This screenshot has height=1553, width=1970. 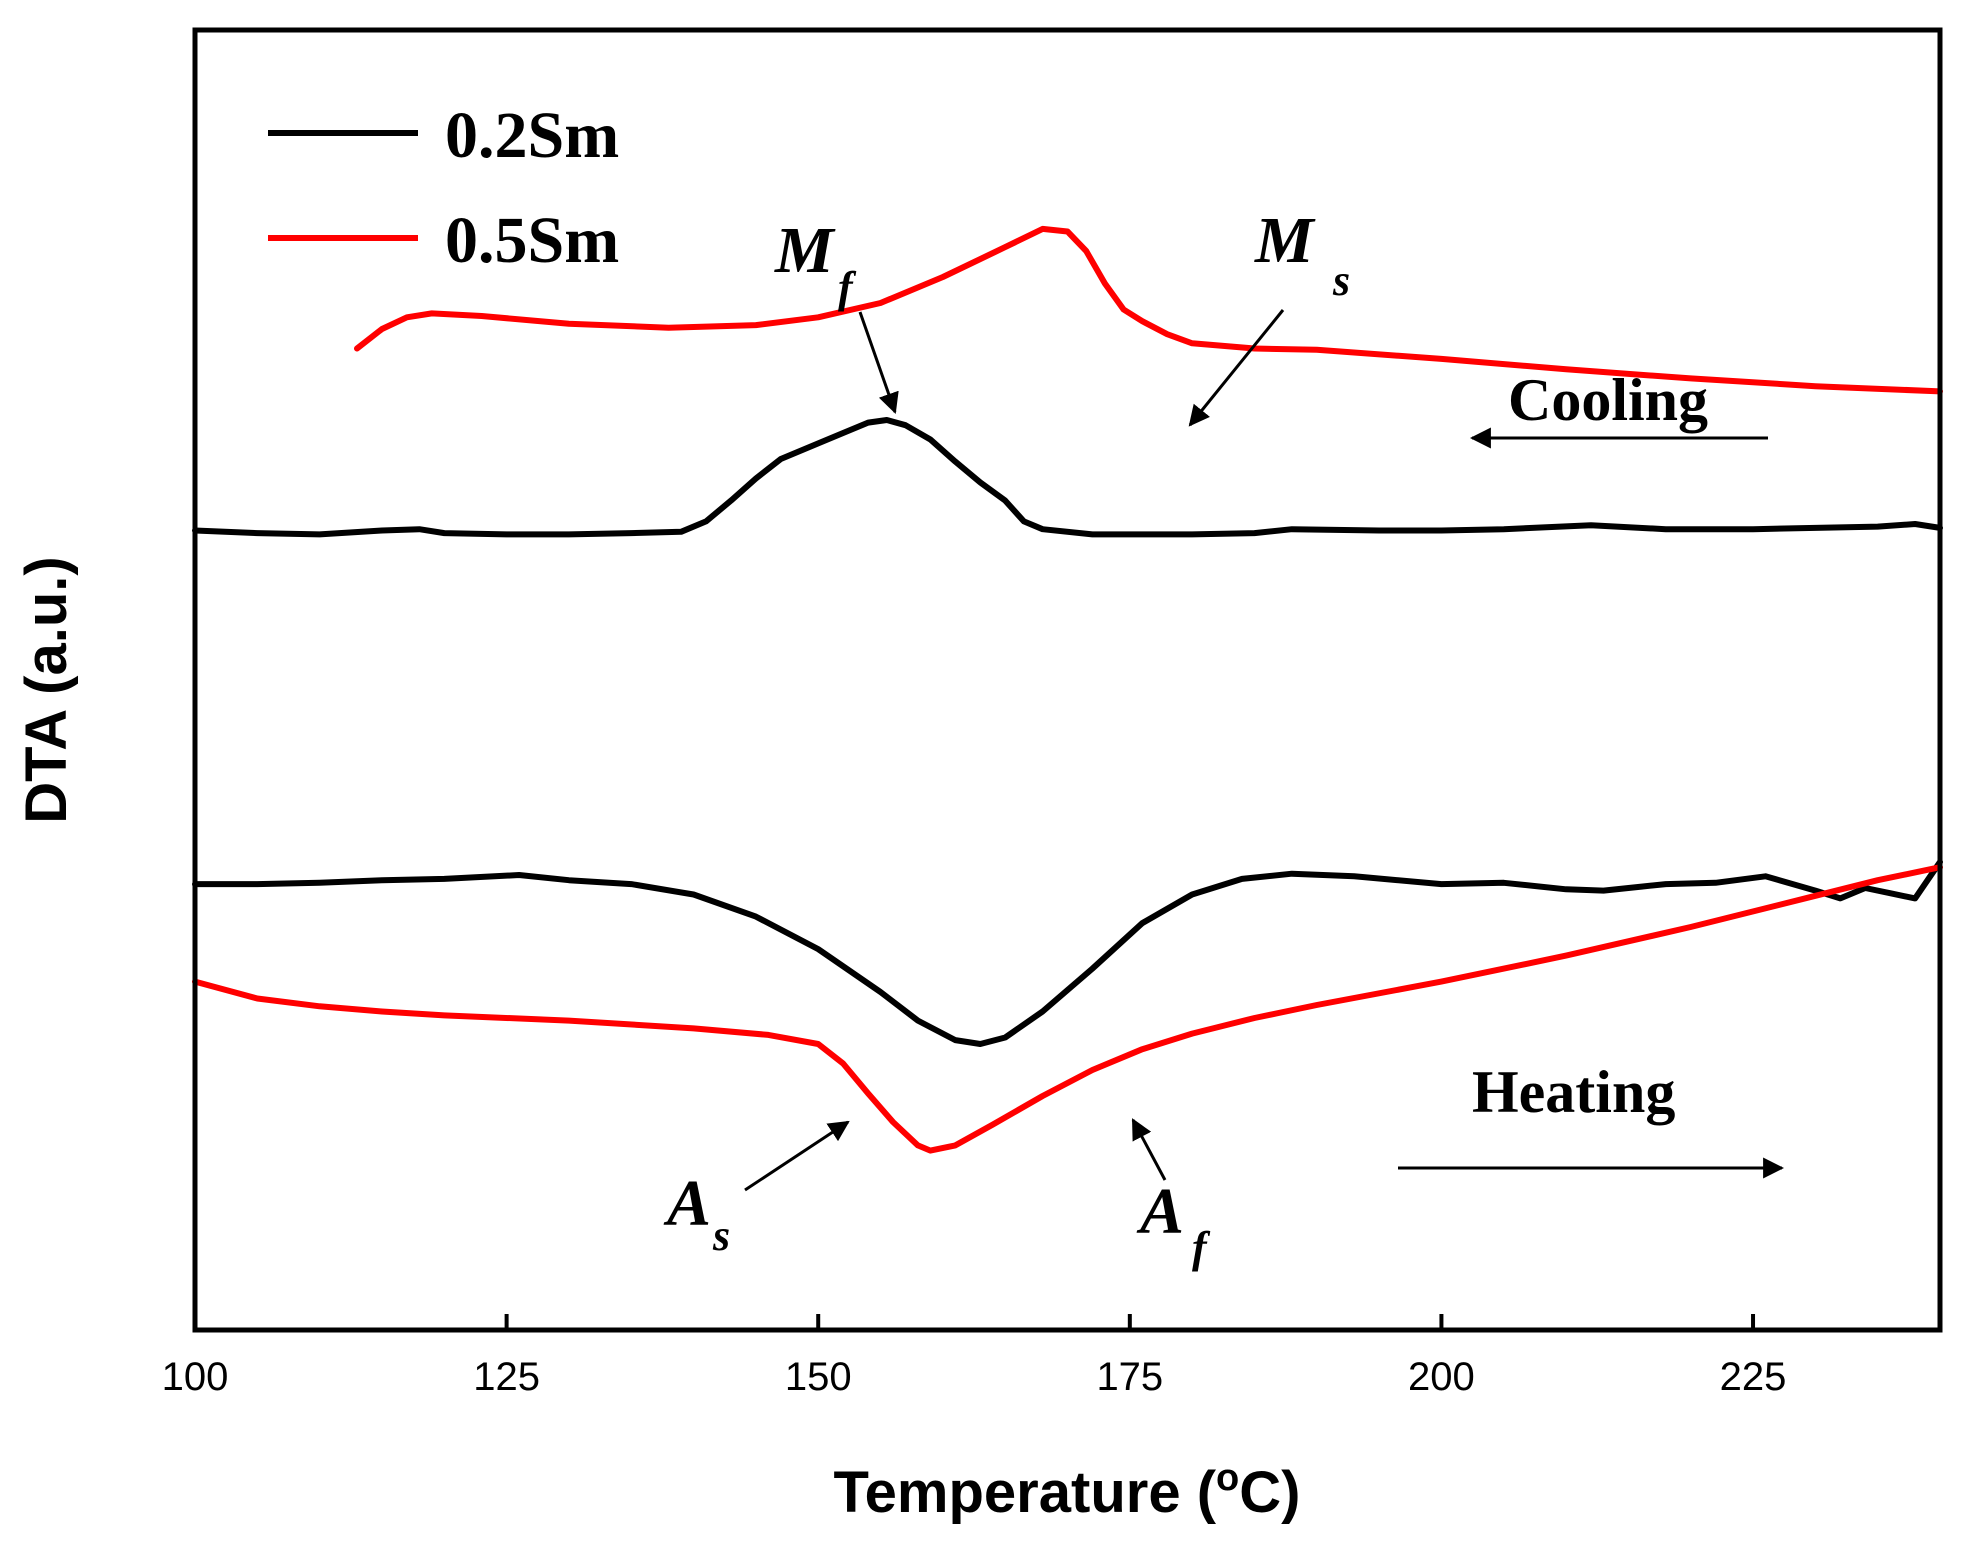 I want to click on annotation-af-subscript: f, so click(x=1201, y=1247).